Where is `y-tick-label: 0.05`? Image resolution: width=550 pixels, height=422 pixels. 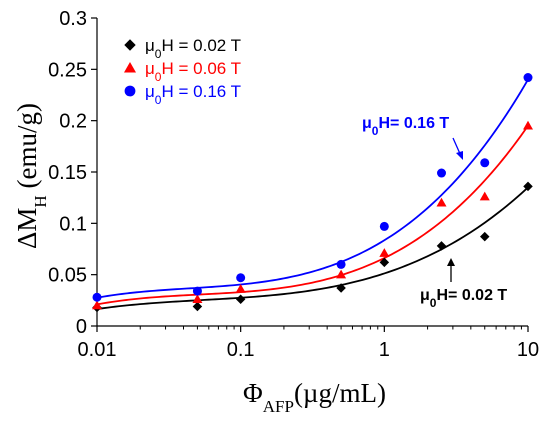
y-tick-label: 0.05 is located at coordinates (67, 276).